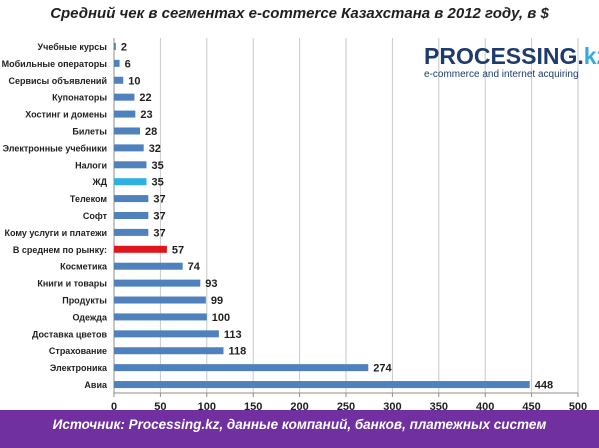 The height and width of the screenshot is (448, 599). What do you see at coordinates (89, 131) in the screenshot?
I see `category-label: Билеты` at bounding box center [89, 131].